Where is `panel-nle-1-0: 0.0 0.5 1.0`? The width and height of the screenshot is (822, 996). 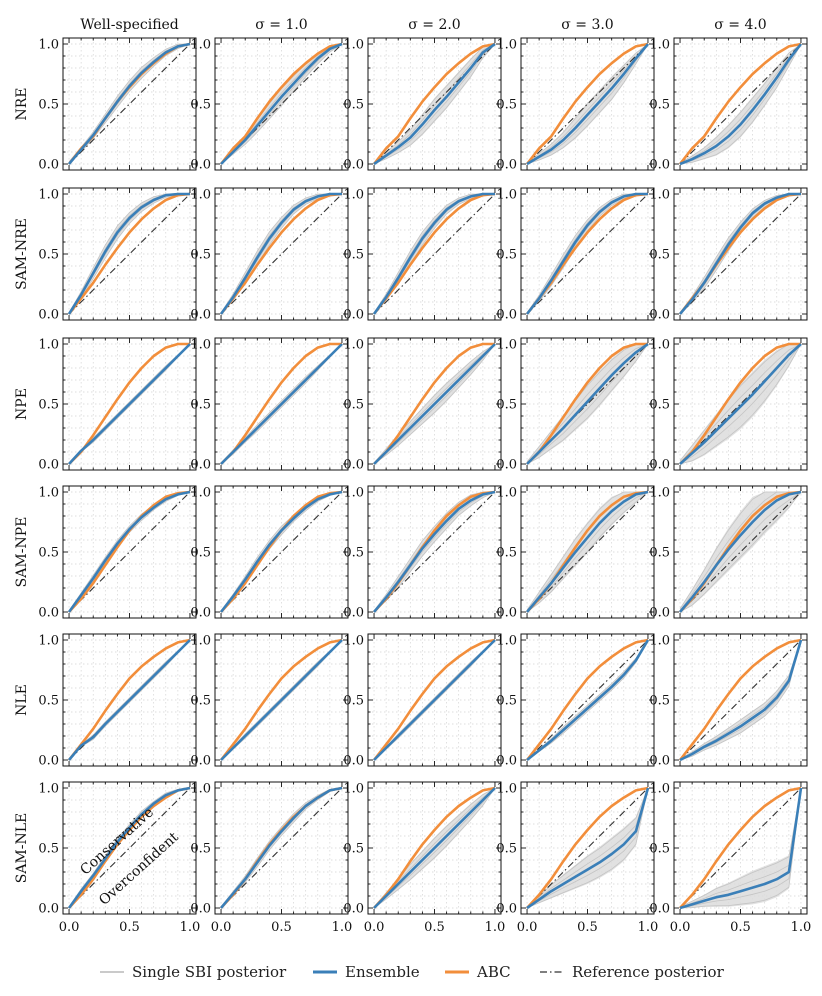 panel-nle-1-0: 0.0 0.5 1.0 is located at coordinates (269, 701).